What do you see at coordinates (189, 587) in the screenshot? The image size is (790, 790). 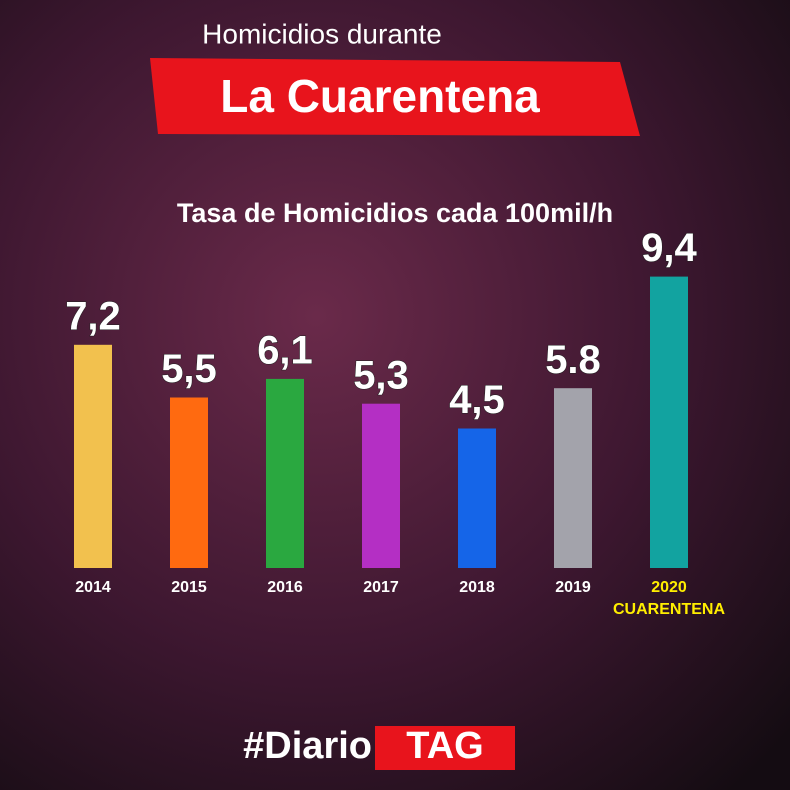 I see `x-tick-label: 2015` at bounding box center [189, 587].